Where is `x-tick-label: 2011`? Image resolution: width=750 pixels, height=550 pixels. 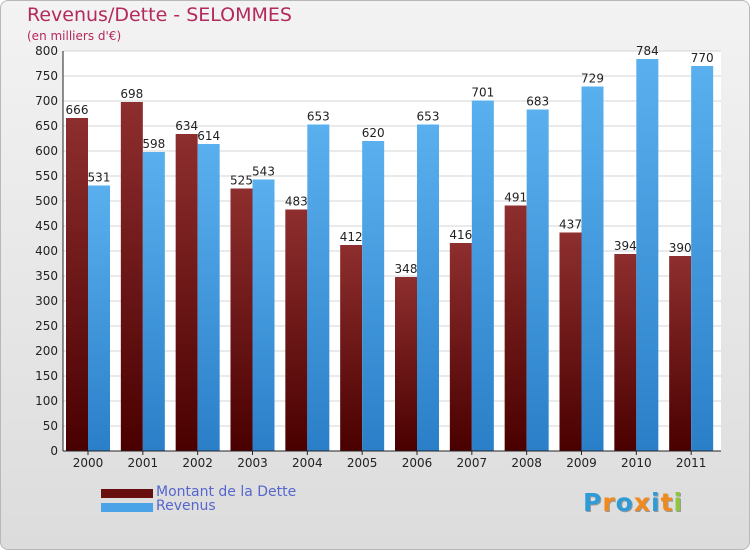 x-tick-label: 2011 is located at coordinates (691, 463).